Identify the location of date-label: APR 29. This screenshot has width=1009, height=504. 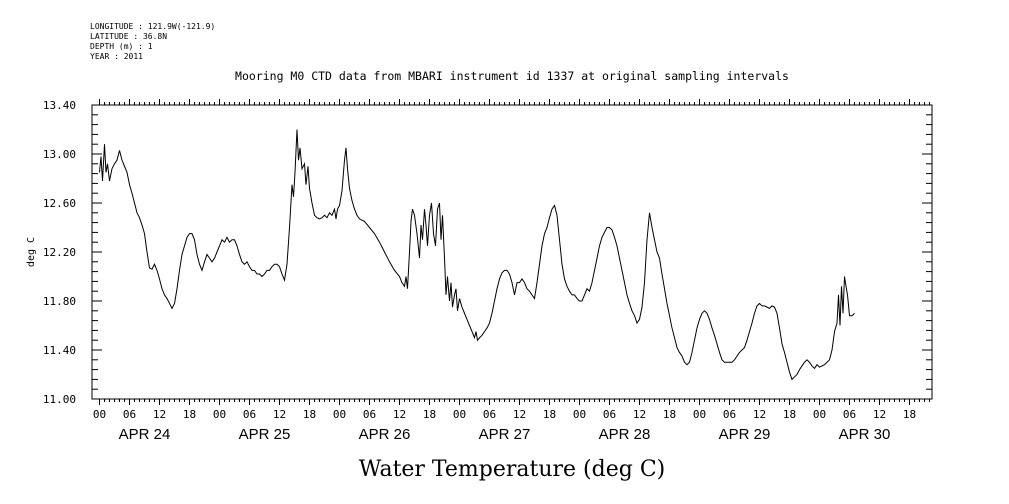
(745, 434).